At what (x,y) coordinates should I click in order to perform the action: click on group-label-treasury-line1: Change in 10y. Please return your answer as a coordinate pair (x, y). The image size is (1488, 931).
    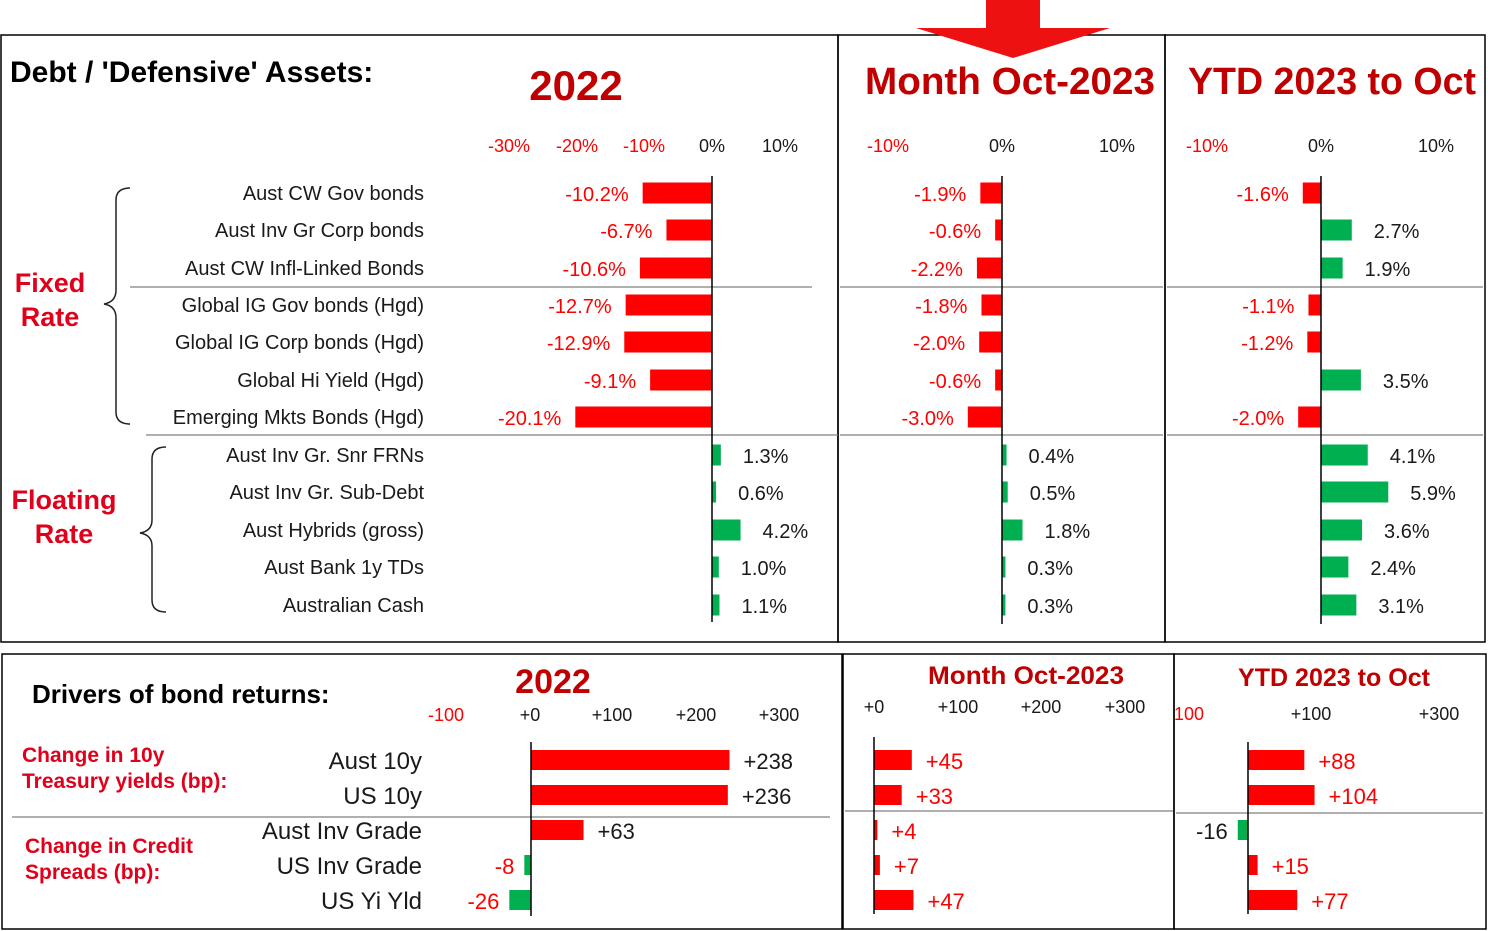
    Looking at the image, I should click on (93, 755).